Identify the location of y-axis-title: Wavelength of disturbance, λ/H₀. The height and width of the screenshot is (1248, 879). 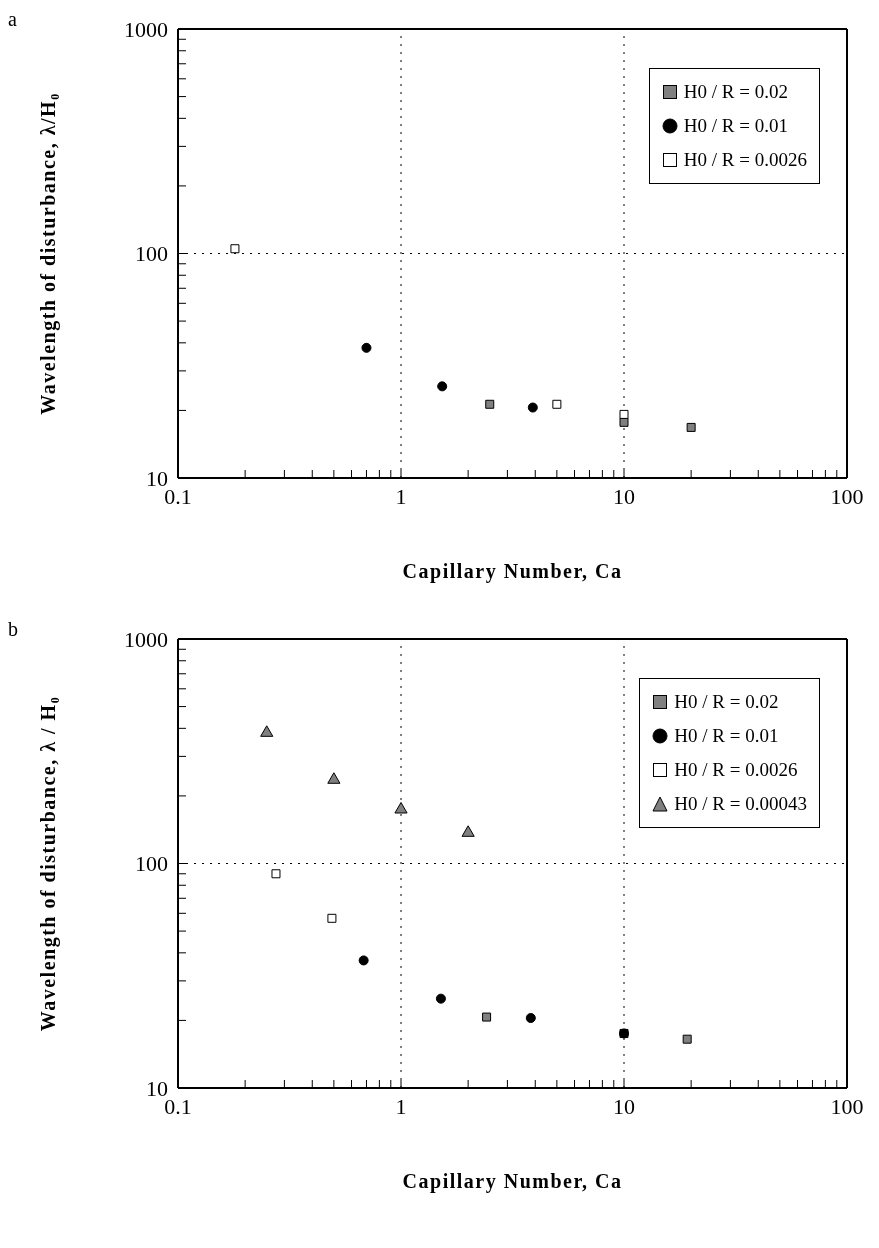
(49, 253).